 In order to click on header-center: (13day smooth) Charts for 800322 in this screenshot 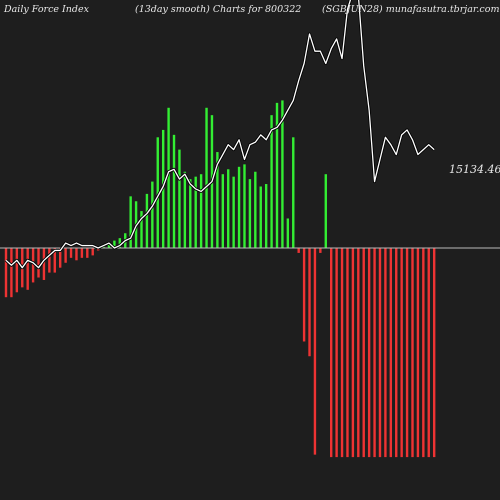, I will do `click(218, 9)`.